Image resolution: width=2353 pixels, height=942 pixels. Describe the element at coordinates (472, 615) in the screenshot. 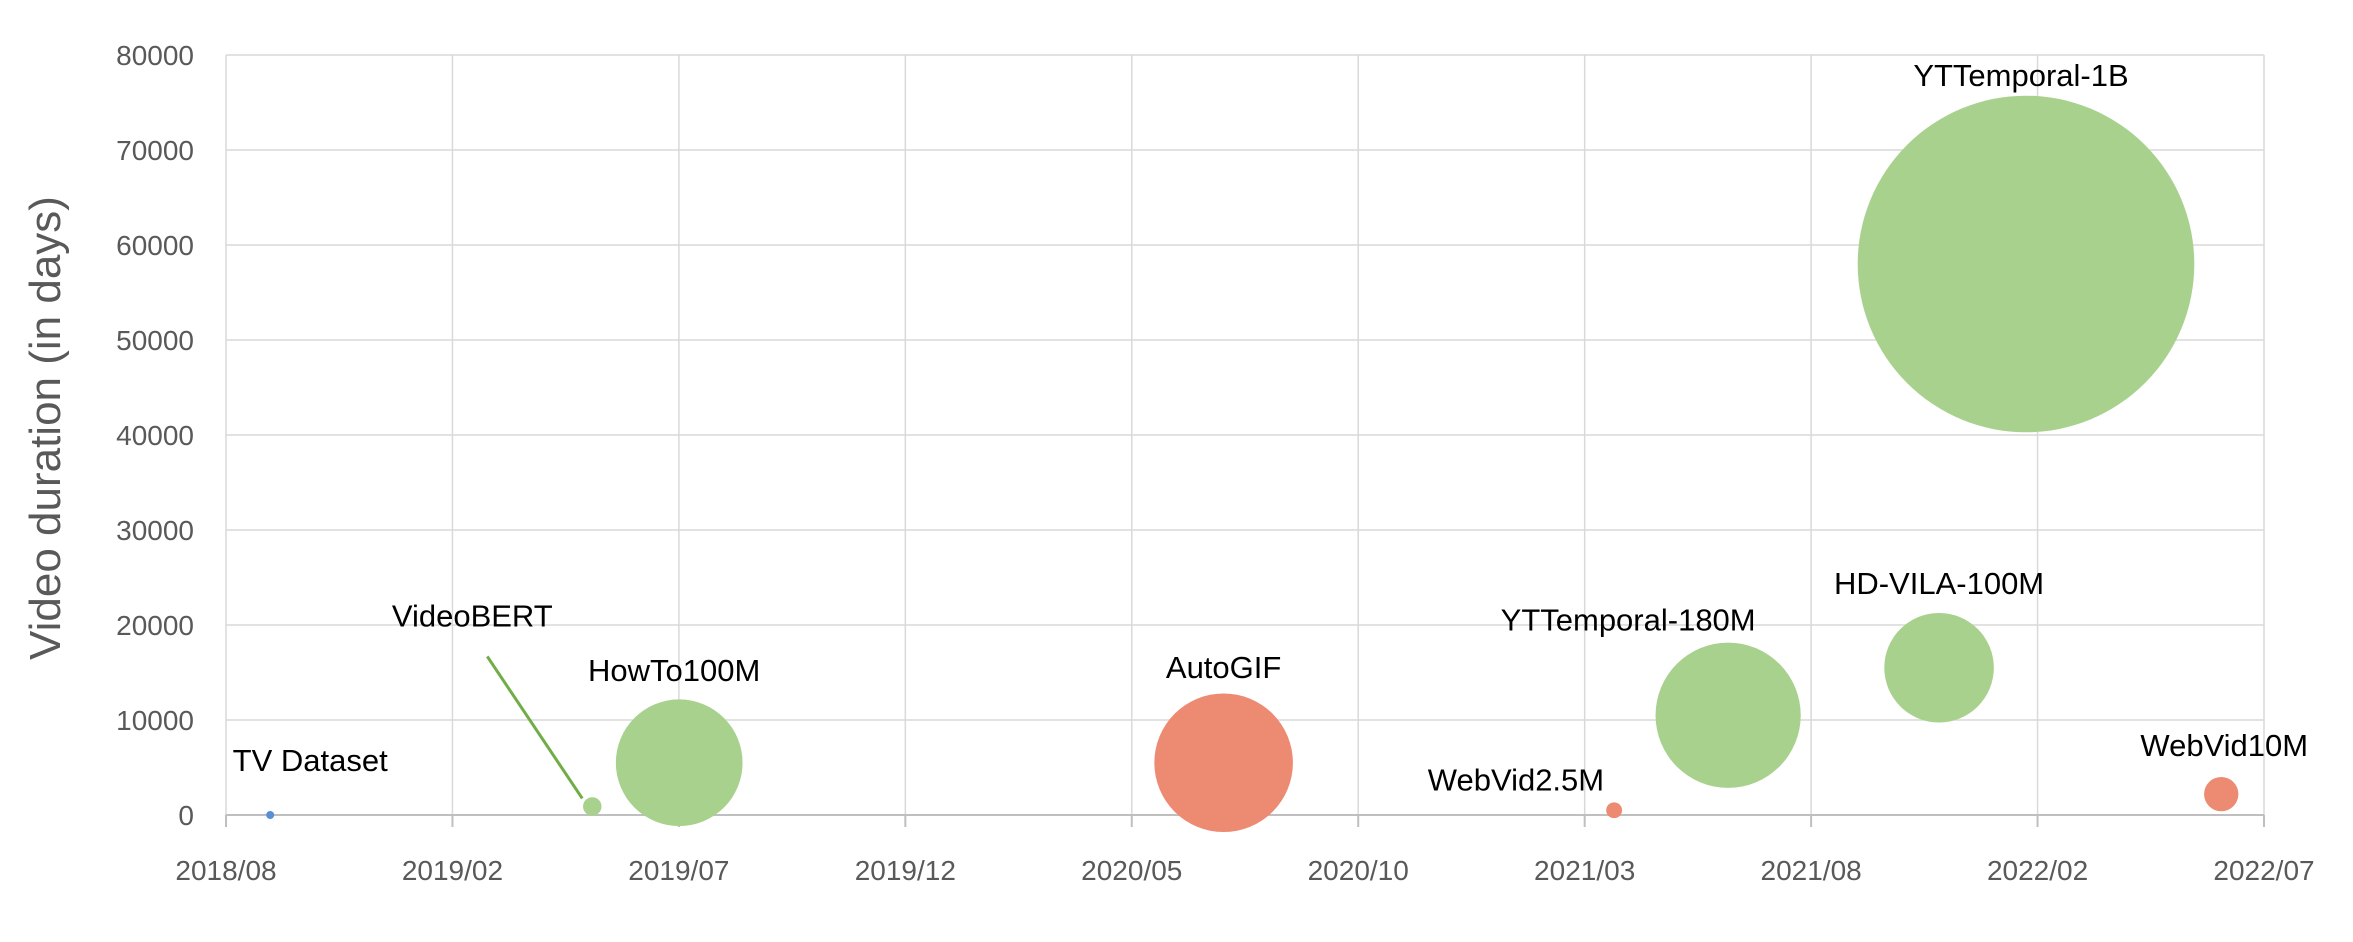

I see `bubble-label: VideoBERT` at that location.